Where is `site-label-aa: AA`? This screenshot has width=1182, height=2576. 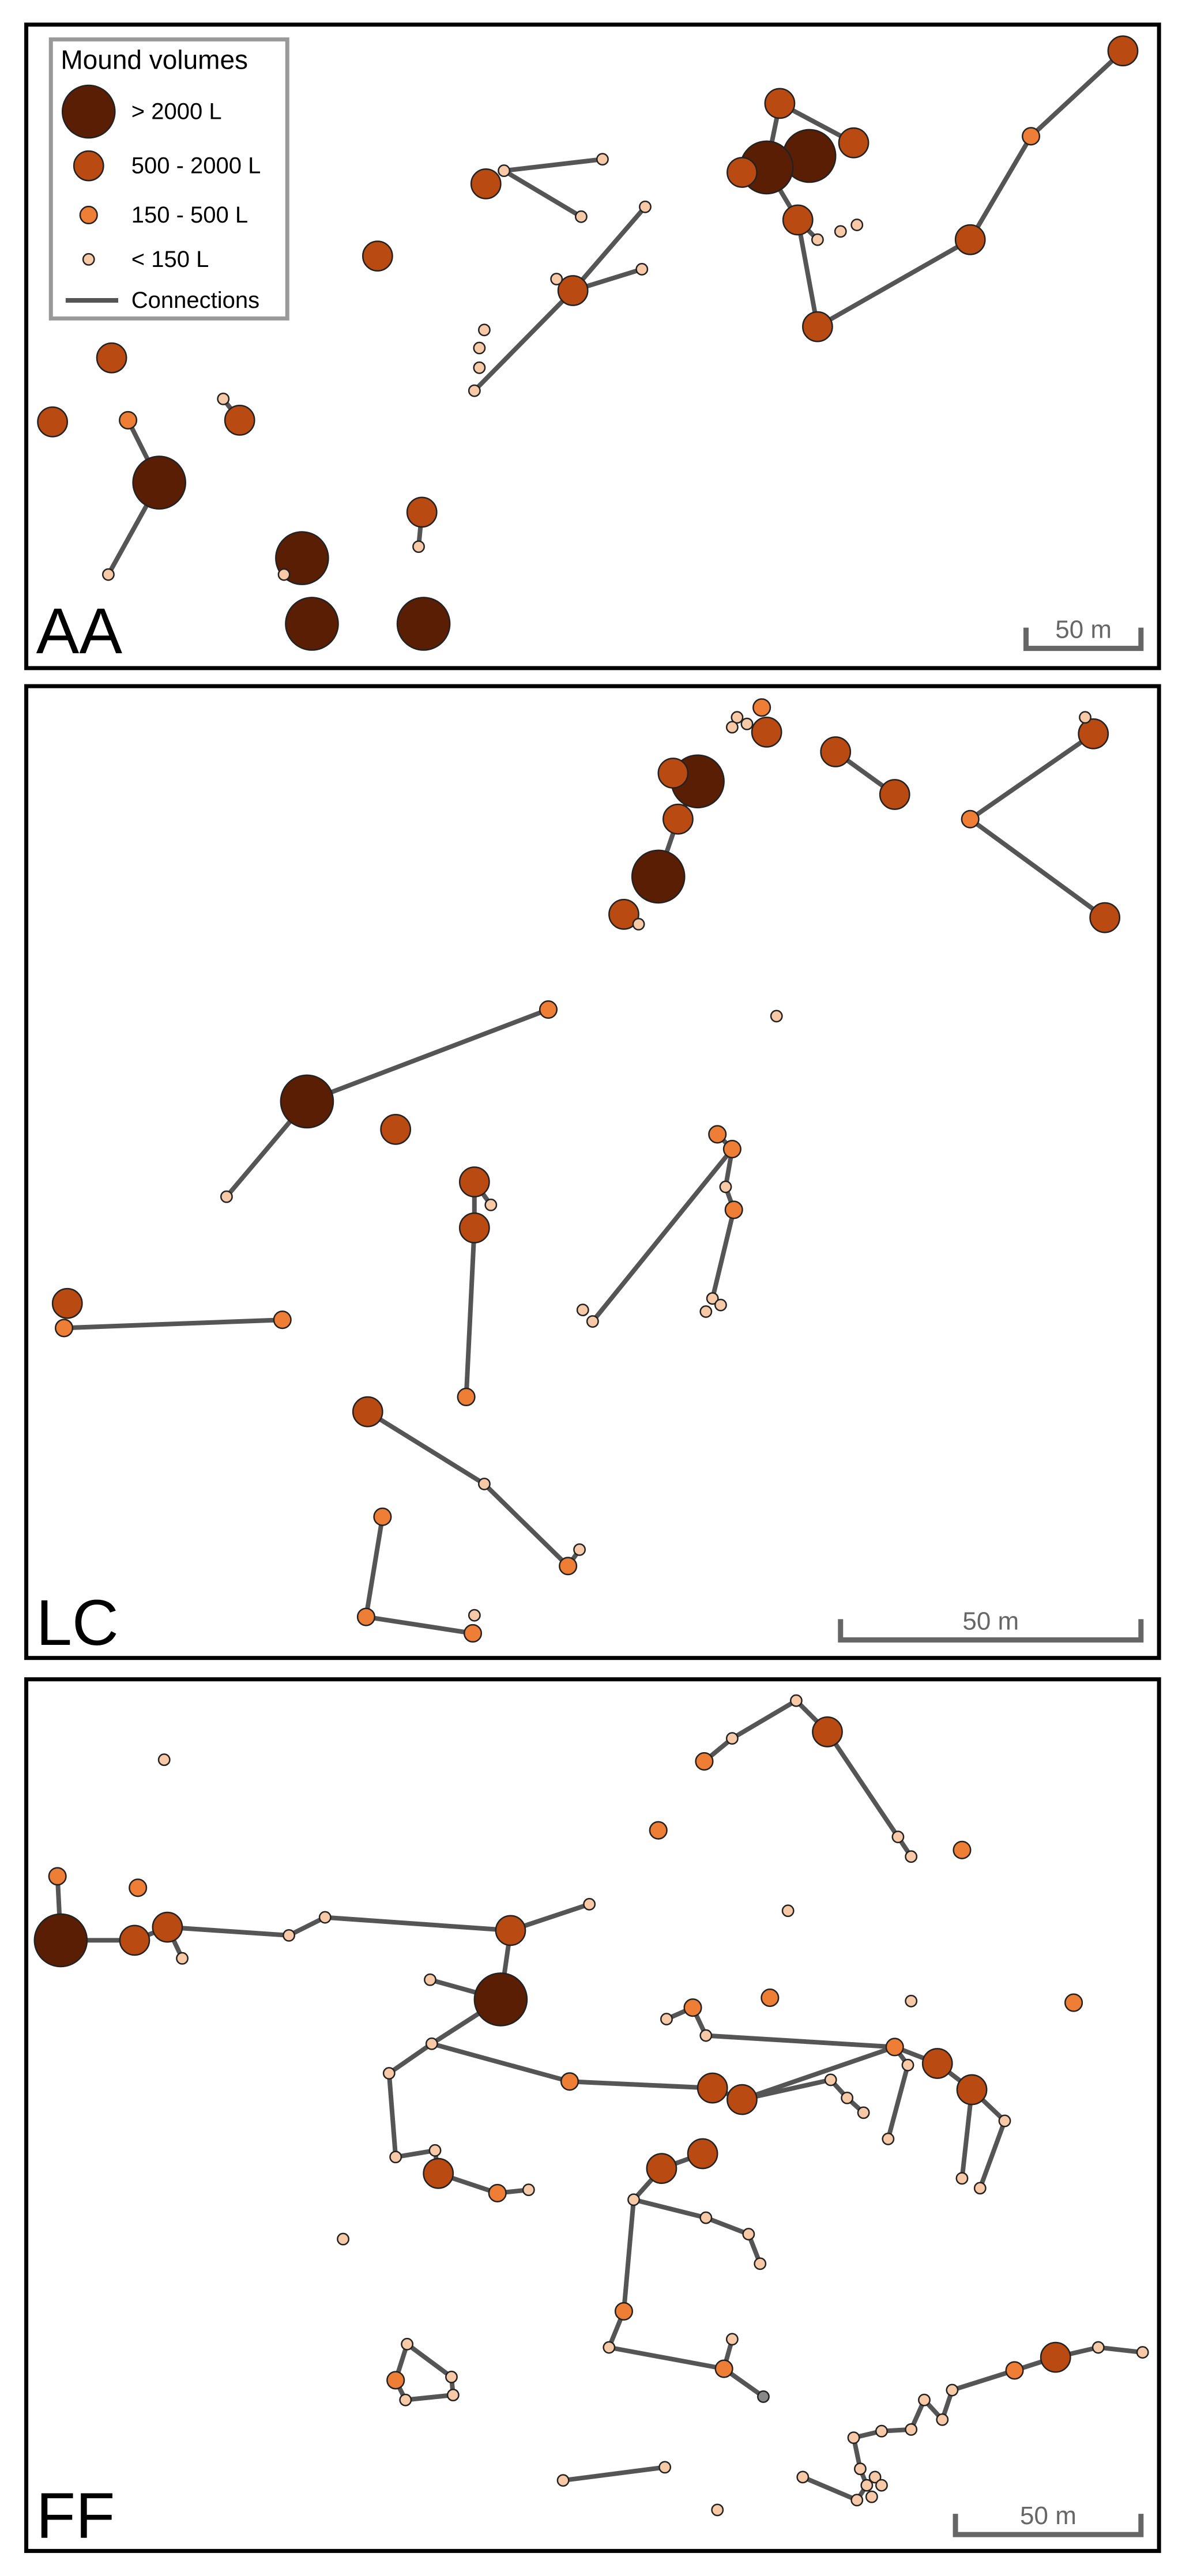 site-label-aa: AA is located at coordinates (79, 631).